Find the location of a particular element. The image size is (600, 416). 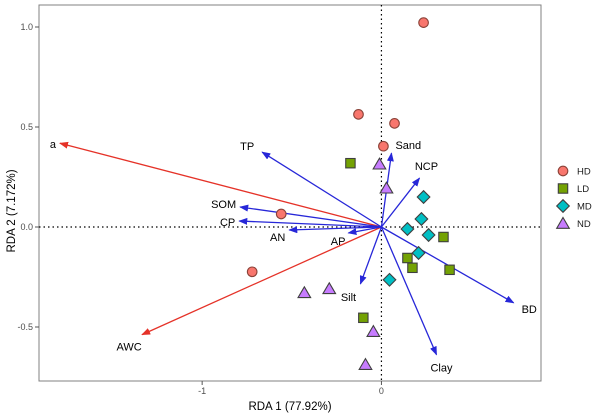

vector-label-som: SOM is located at coordinates (223, 205).